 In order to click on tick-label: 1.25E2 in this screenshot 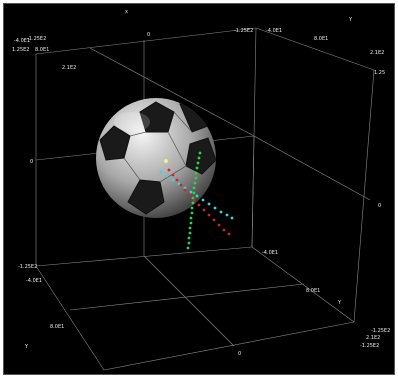, I will do `click(21, 50)`.